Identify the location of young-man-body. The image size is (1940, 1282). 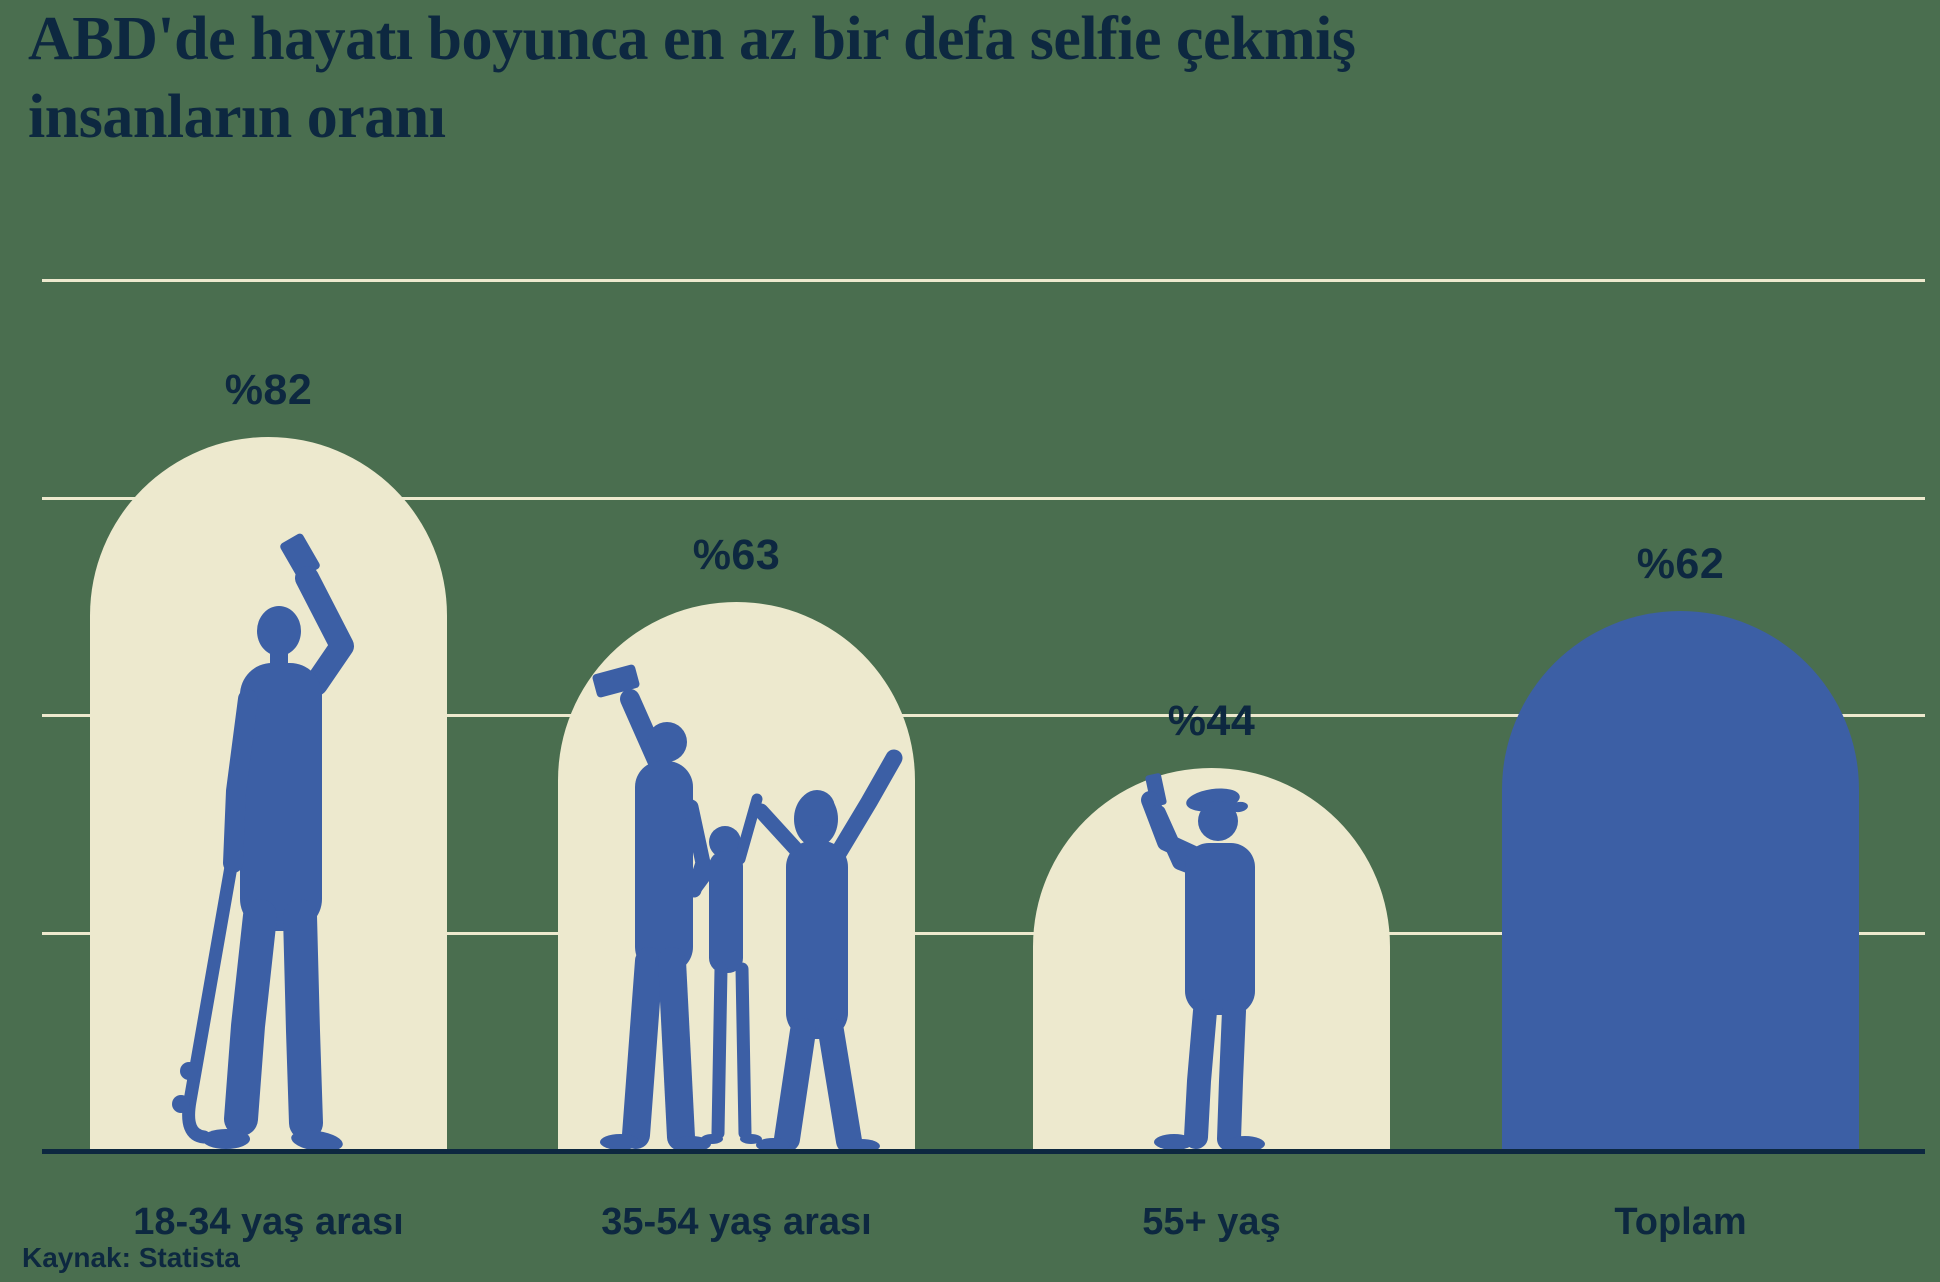
(278, 842).